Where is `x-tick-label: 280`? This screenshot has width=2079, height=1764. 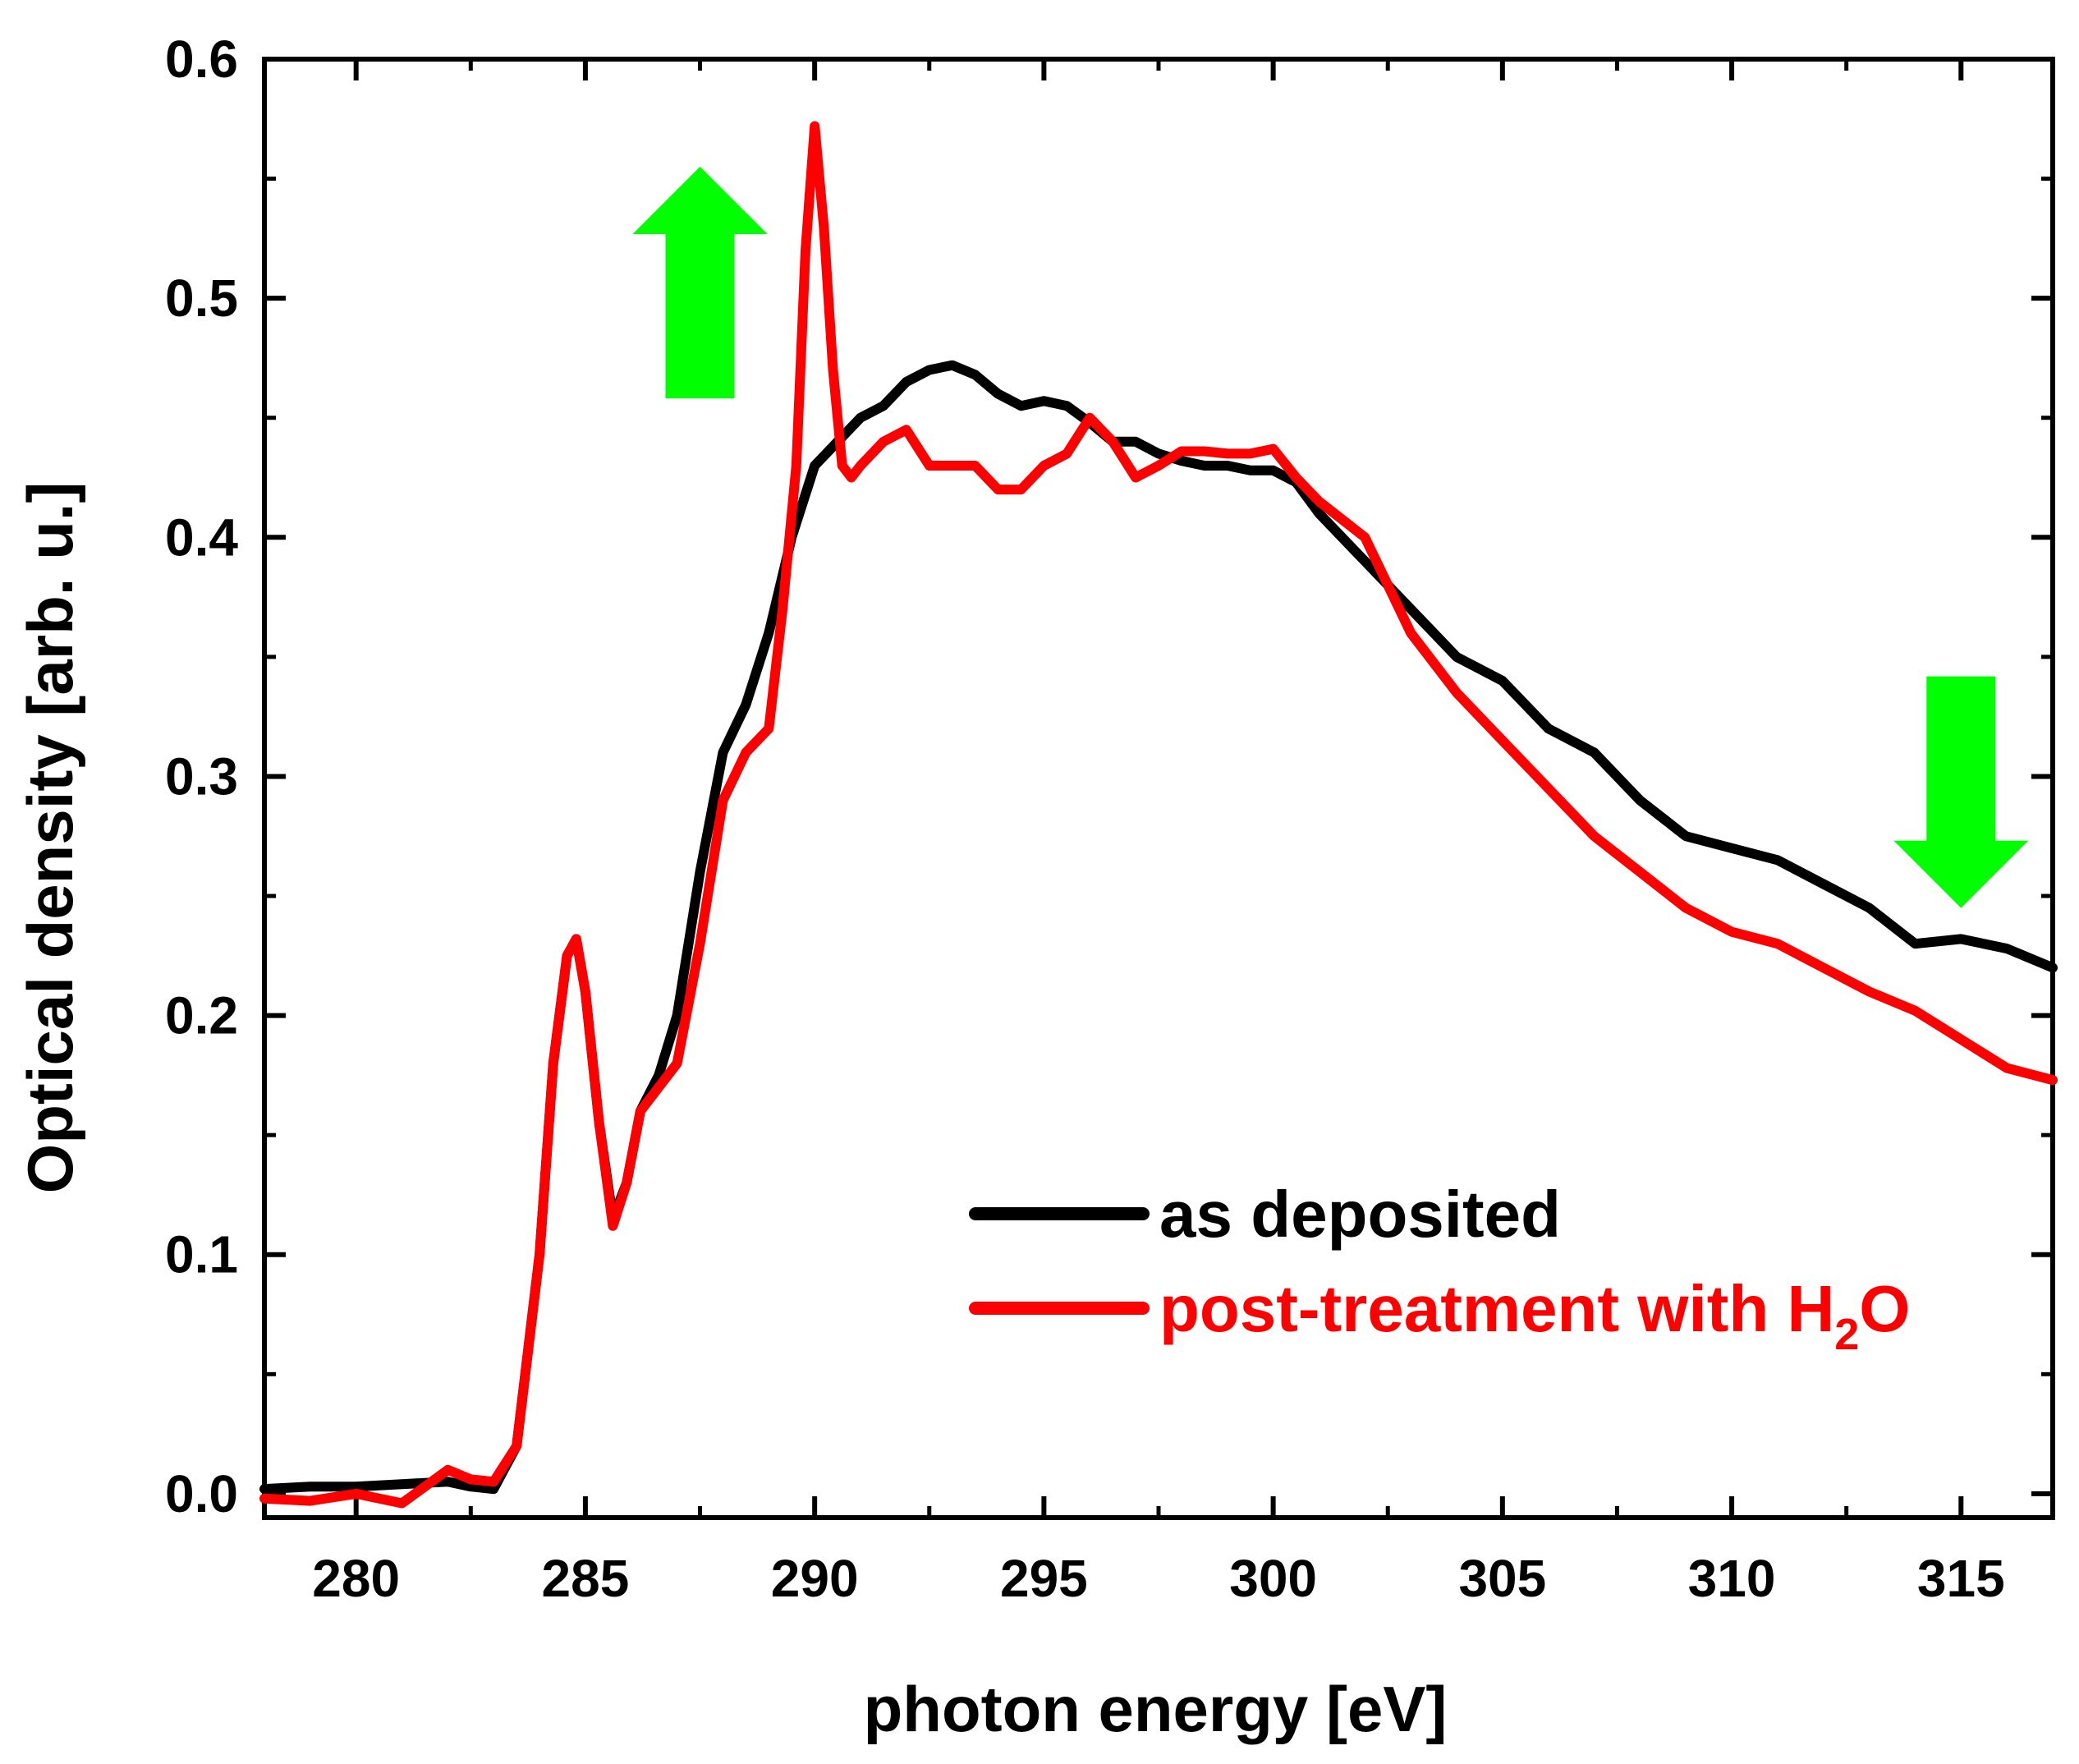 x-tick-label: 280 is located at coordinates (356, 1578).